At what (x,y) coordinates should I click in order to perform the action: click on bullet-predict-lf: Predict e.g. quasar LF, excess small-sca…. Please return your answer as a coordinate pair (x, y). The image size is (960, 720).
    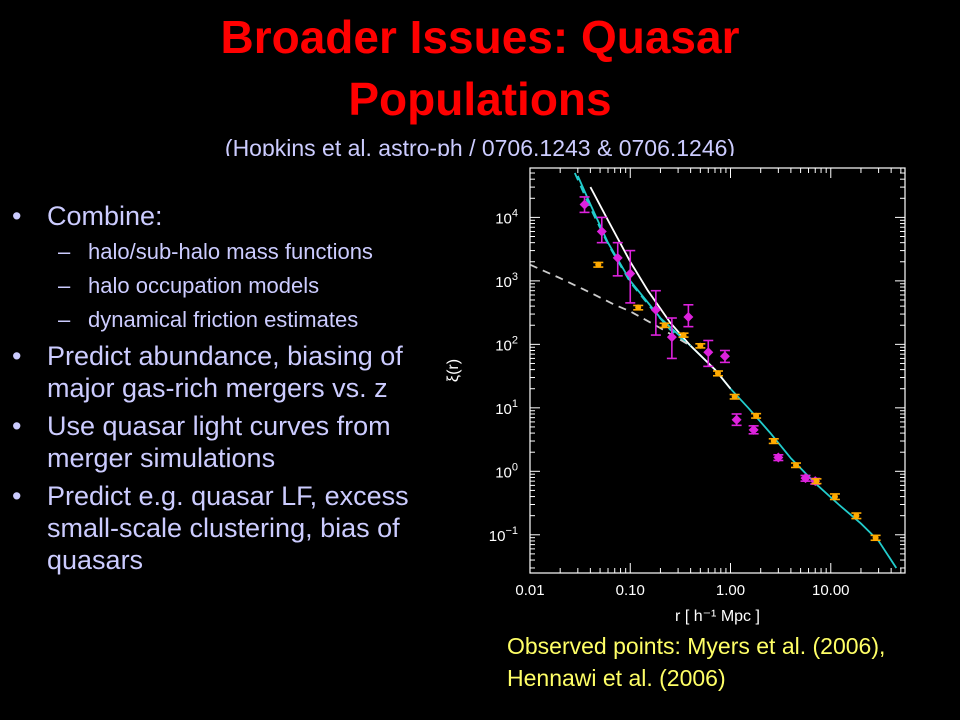
    Looking at the image, I should click on (235, 528).